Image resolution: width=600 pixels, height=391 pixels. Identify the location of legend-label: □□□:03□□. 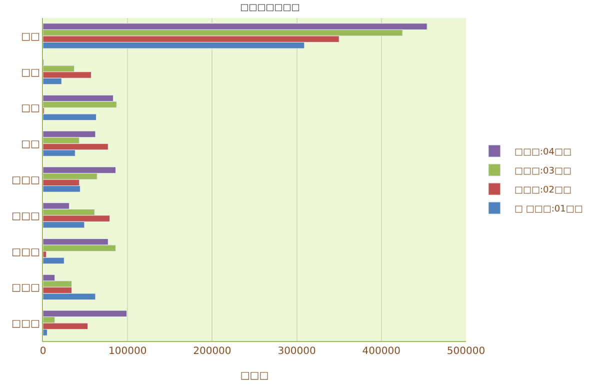
(543, 171).